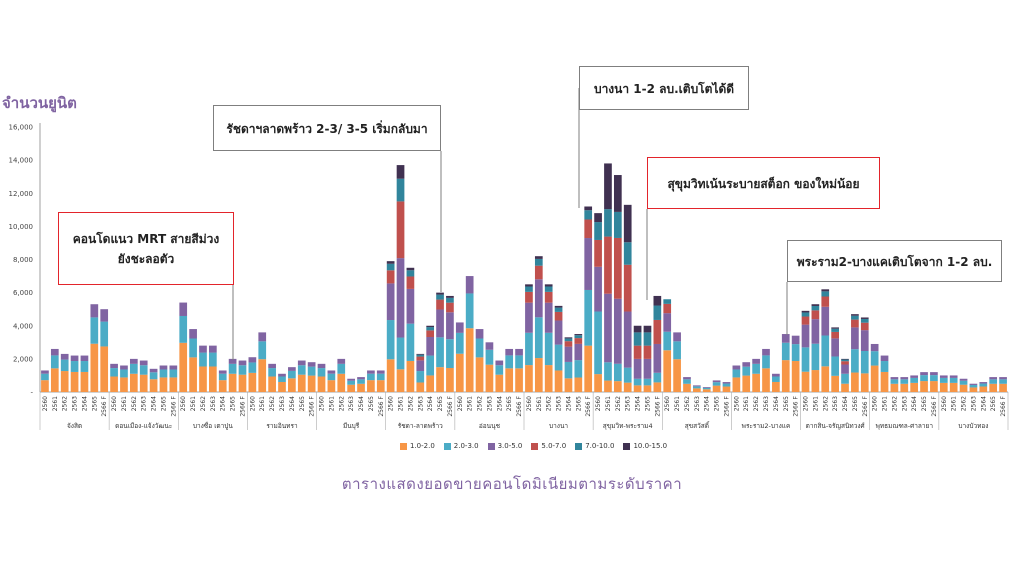 The image size is (1024, 576). Describe the element at coordinates (490, 426) in the screenshot. I see `location-label: อ่อนนุช` at that location.